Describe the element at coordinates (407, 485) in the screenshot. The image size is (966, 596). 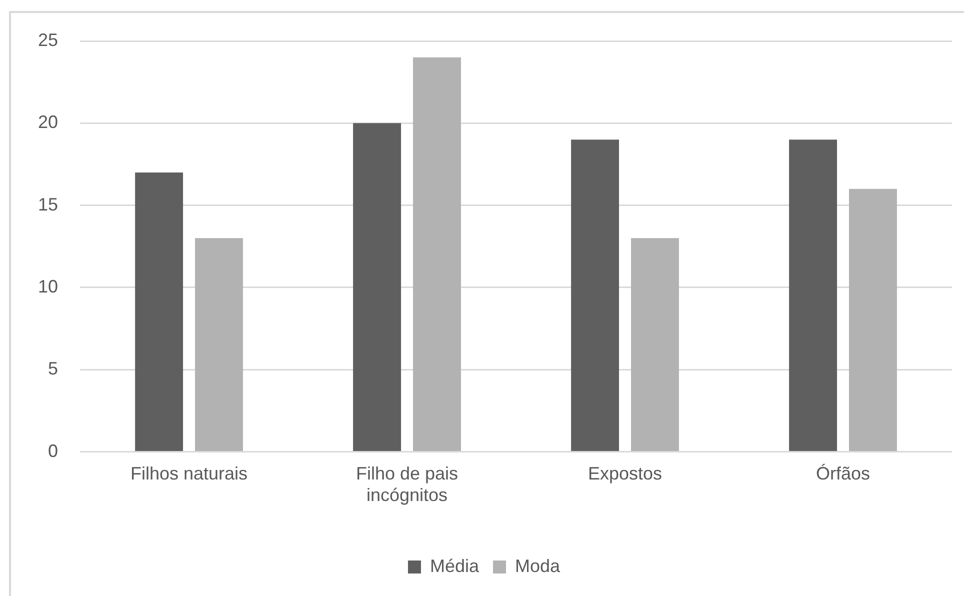
I see `x-tick-label: Filho de pais incógnitos` at that location.